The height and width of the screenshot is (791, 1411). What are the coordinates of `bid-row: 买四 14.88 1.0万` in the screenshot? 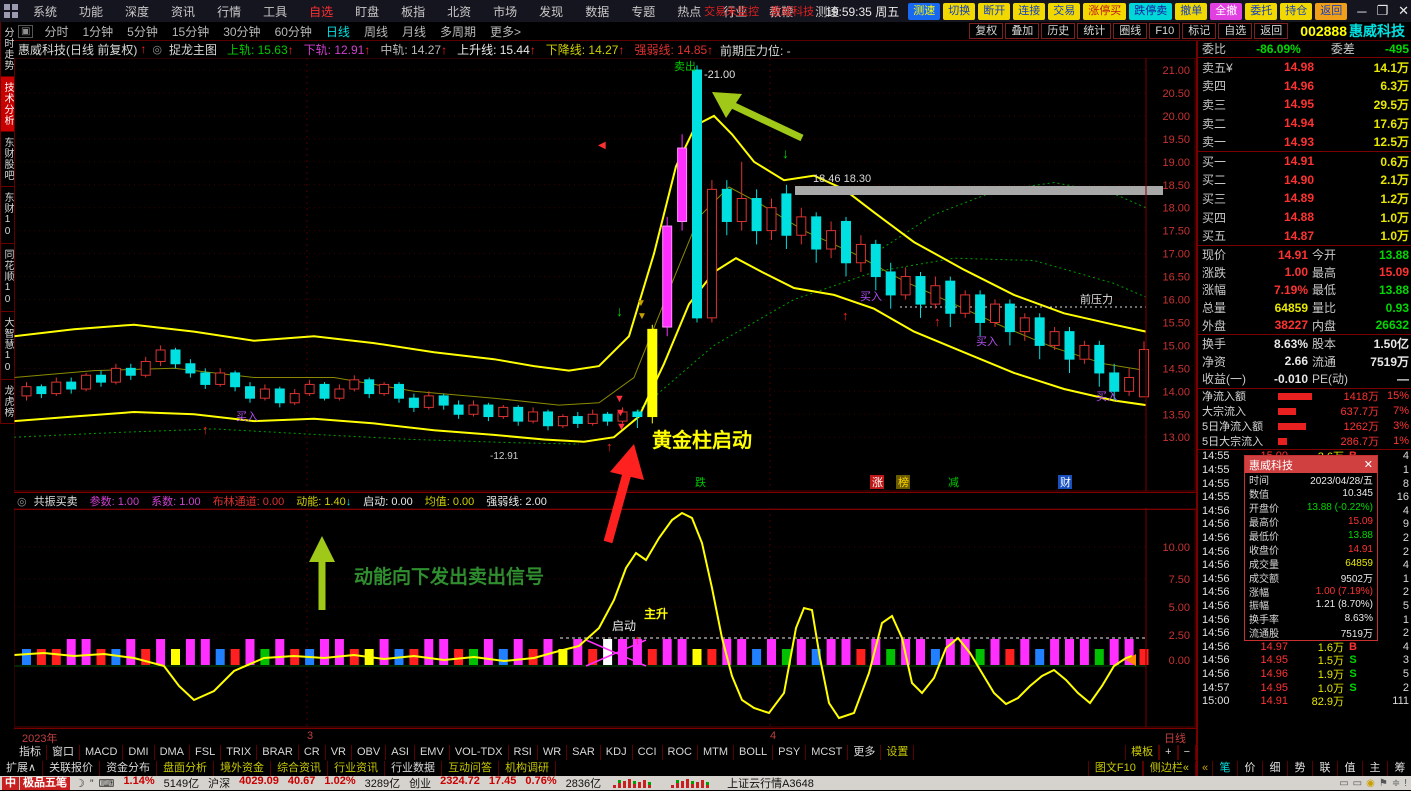 It's located at (1304, 217).